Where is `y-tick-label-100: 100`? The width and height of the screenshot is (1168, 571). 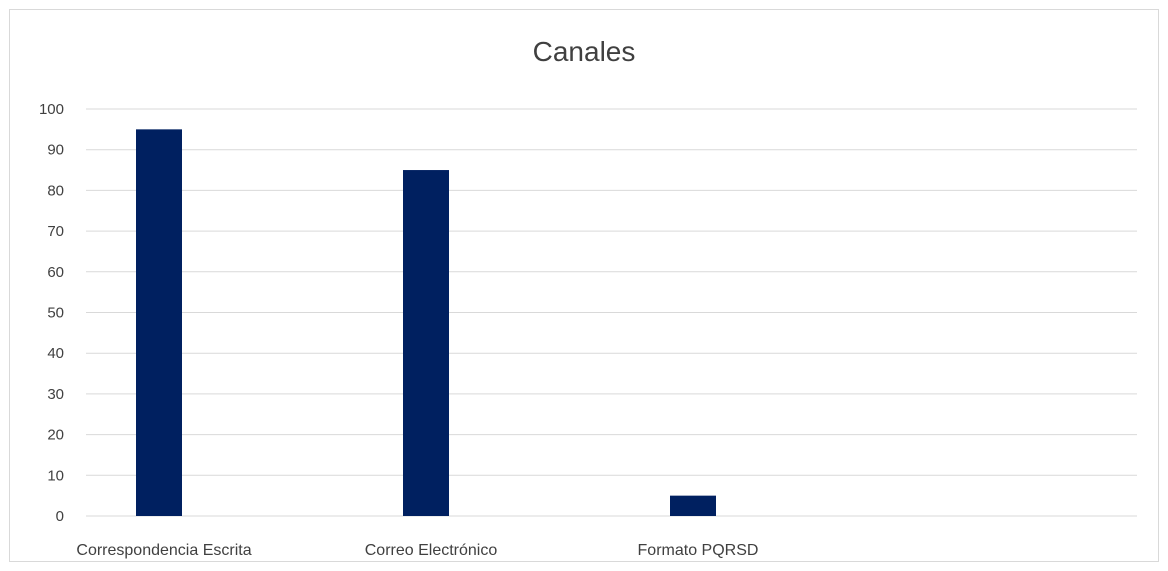 y-tick-label-100: 100 is located at coordinates (51, 109).